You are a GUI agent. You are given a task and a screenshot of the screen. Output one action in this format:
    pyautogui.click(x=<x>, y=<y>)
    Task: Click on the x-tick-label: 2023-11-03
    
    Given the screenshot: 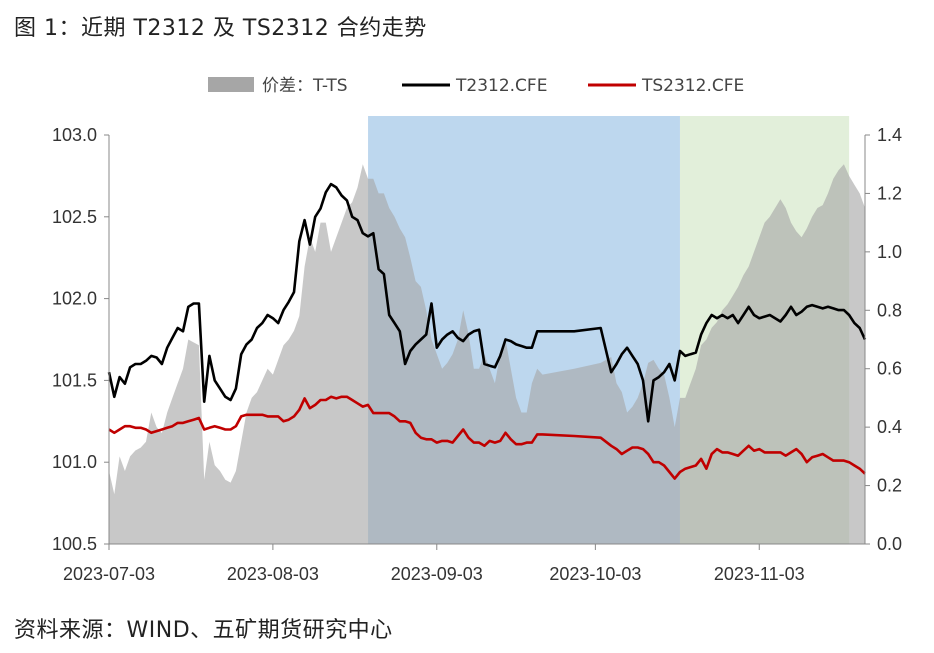 What is the action you would take?
    pyautogui.click(x=759, y=574)
    